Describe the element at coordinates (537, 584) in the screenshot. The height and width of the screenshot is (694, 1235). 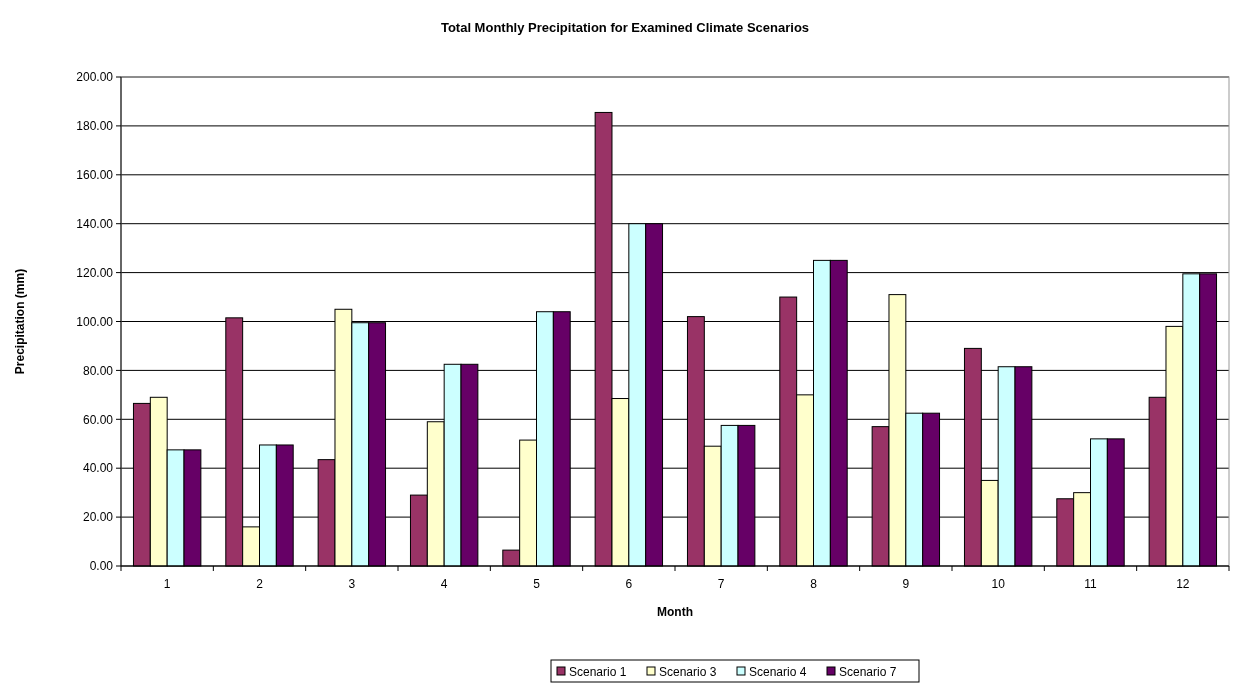
I see `x-tick-label: 5` at that location.